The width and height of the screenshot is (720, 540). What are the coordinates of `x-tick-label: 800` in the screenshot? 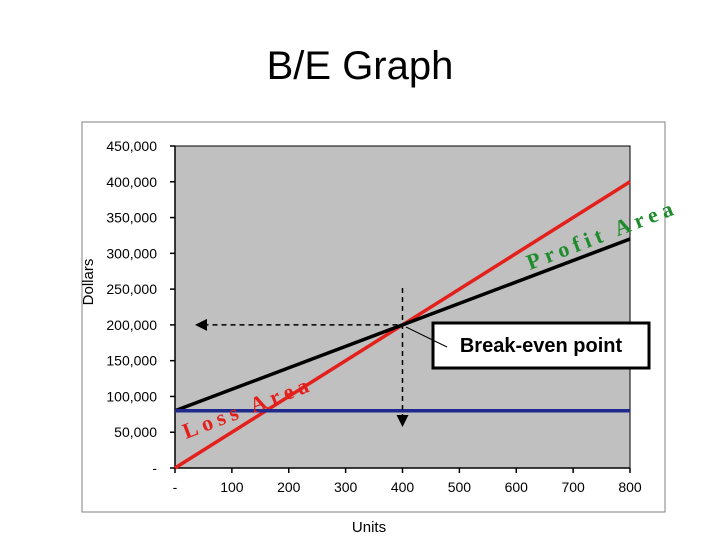 It's located at (630, 487).